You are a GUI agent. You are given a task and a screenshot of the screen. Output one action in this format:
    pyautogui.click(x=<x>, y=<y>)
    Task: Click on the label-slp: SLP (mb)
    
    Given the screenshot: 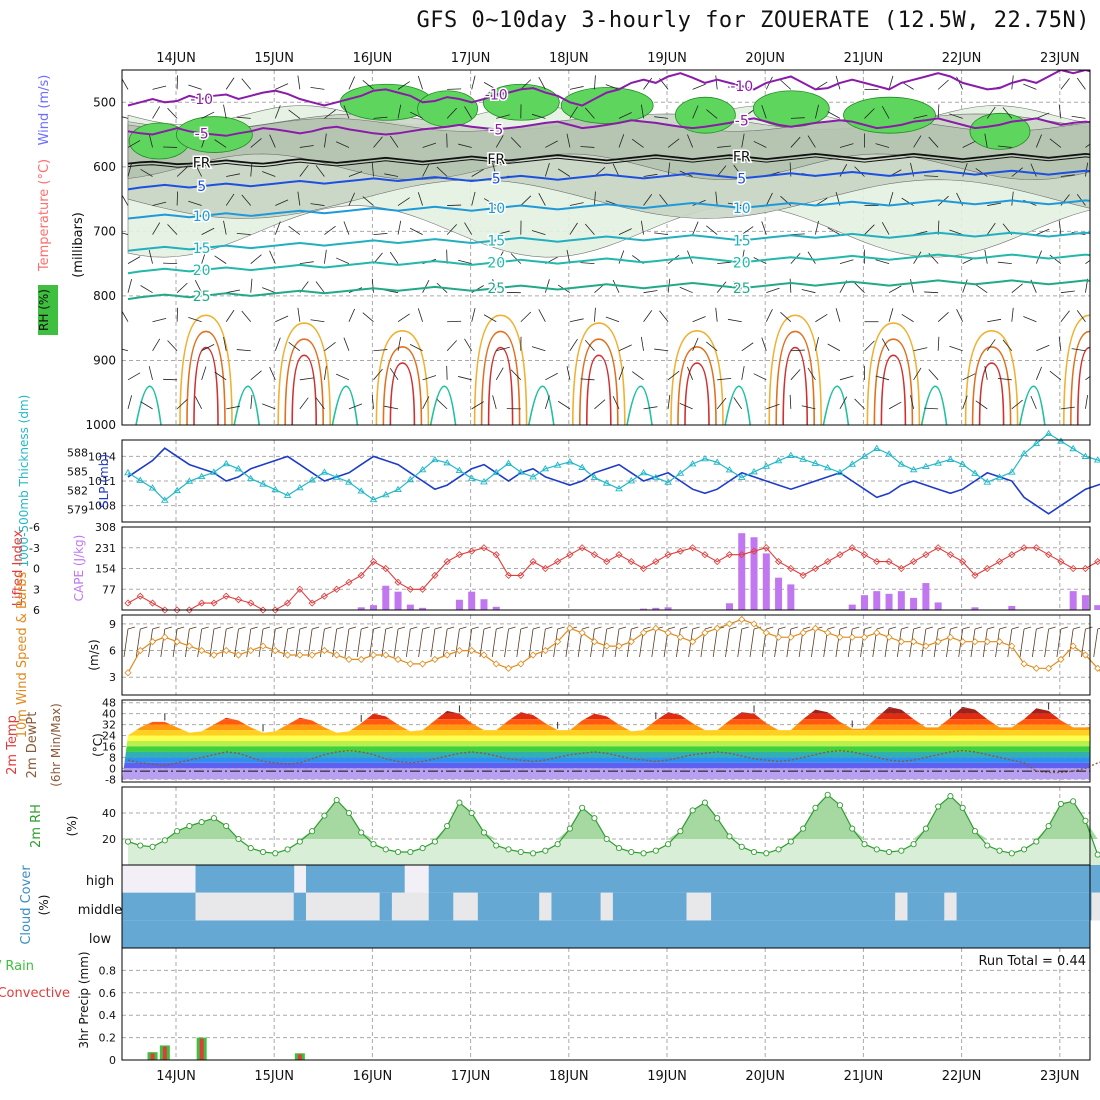 What is the action you would take?
    pyautogui.click(x=104, y=481)
    